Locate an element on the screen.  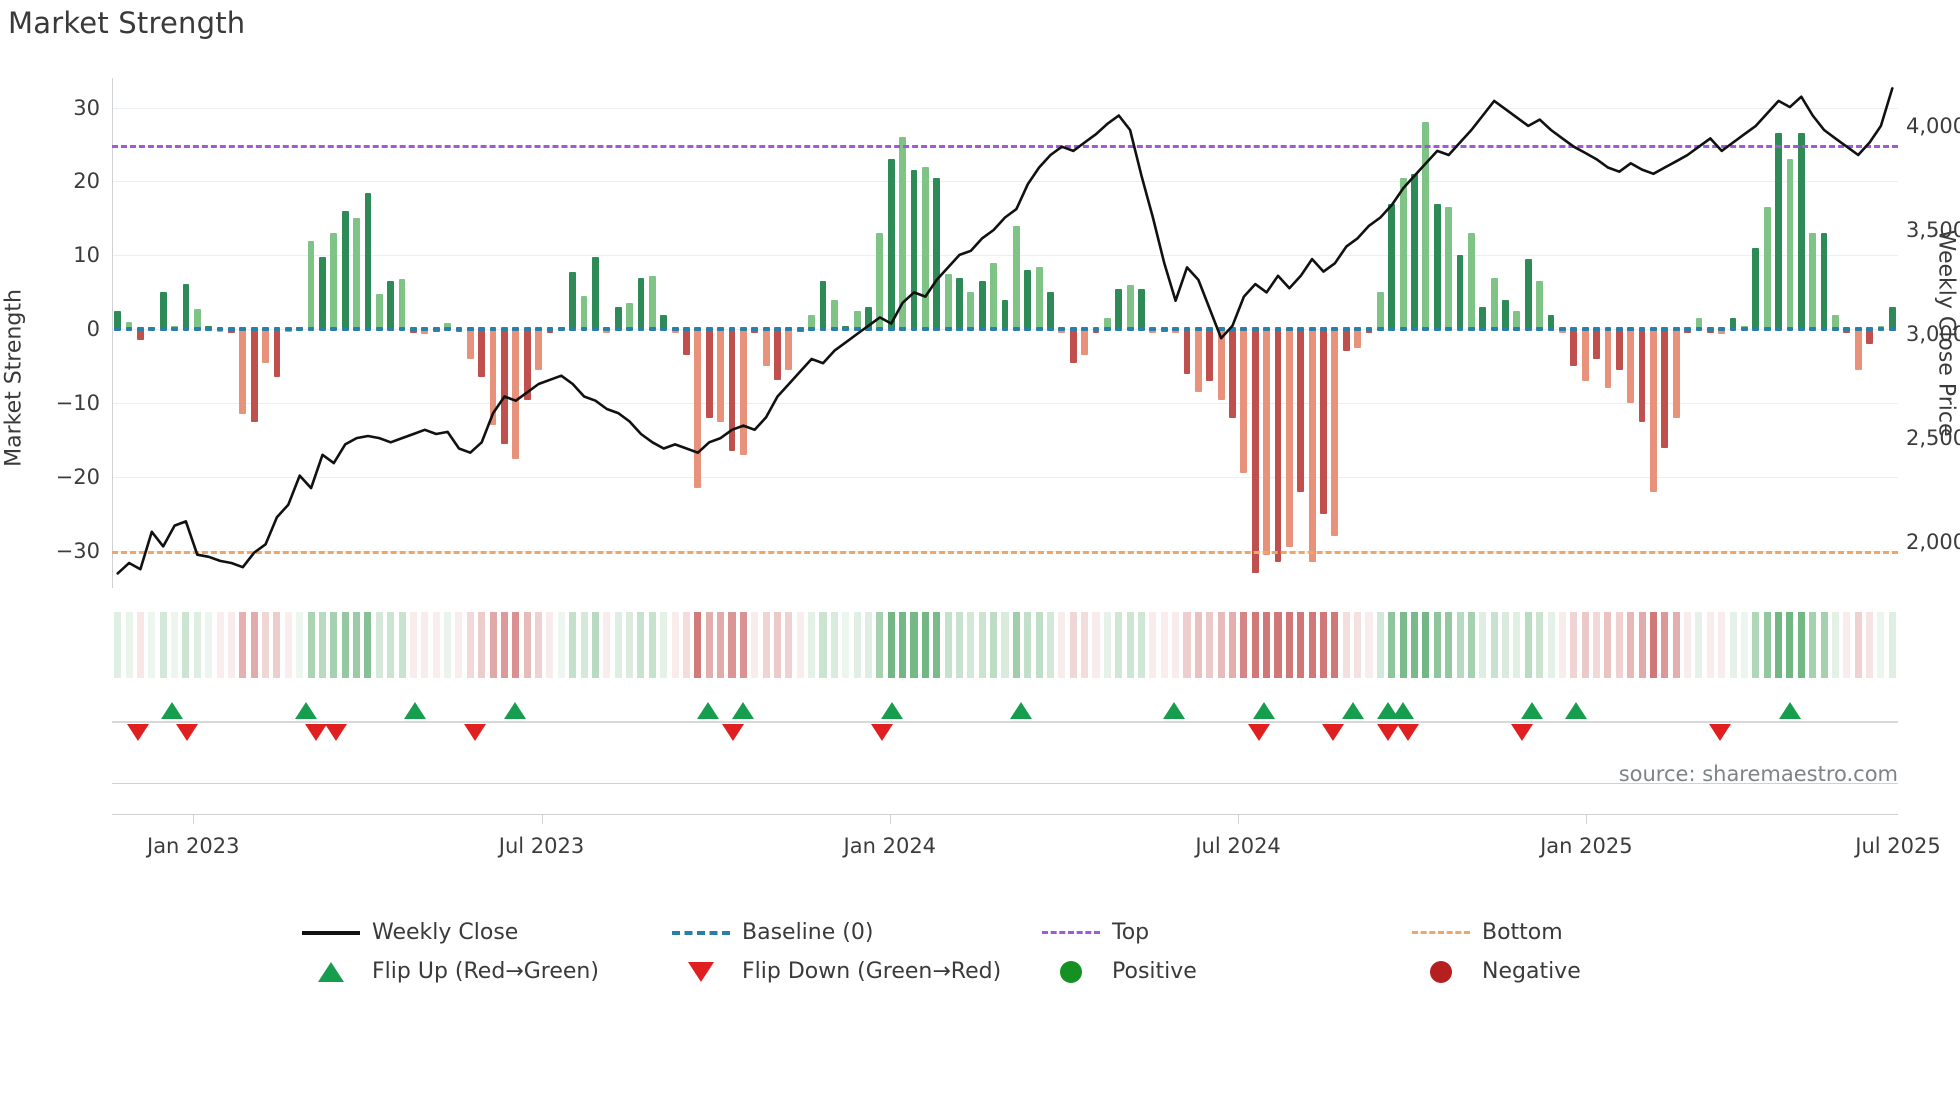
y-tick-right: 4,000 is located at coordinates (1933, 125).